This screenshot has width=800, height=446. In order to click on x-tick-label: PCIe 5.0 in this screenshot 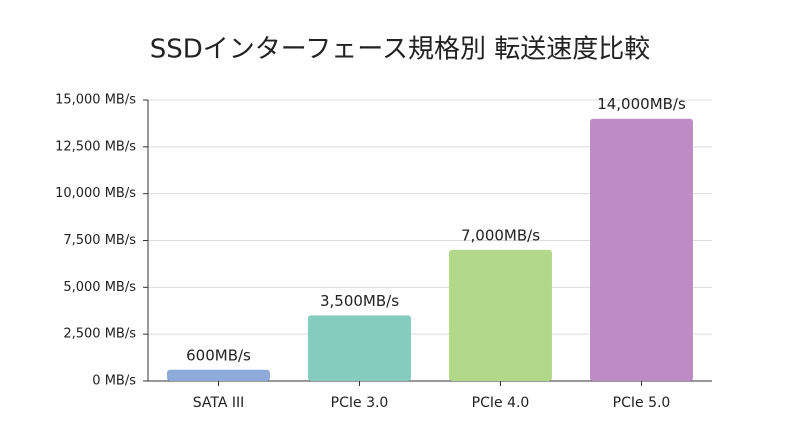, I will do `click(642, 403)`.